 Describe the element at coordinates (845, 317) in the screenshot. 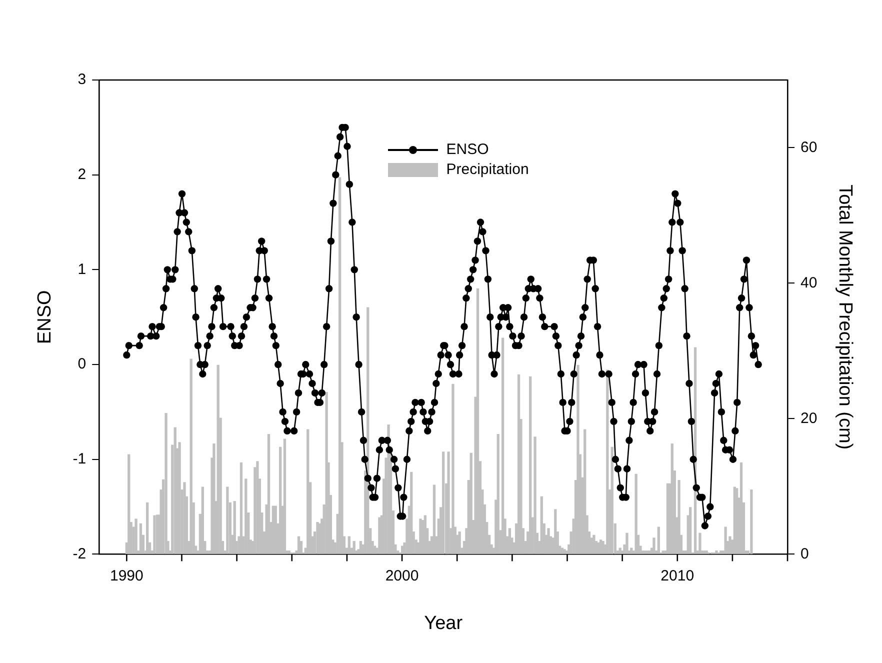

I see `y2-axis-title: Total Monthly Precipitation (cm)` at that location.